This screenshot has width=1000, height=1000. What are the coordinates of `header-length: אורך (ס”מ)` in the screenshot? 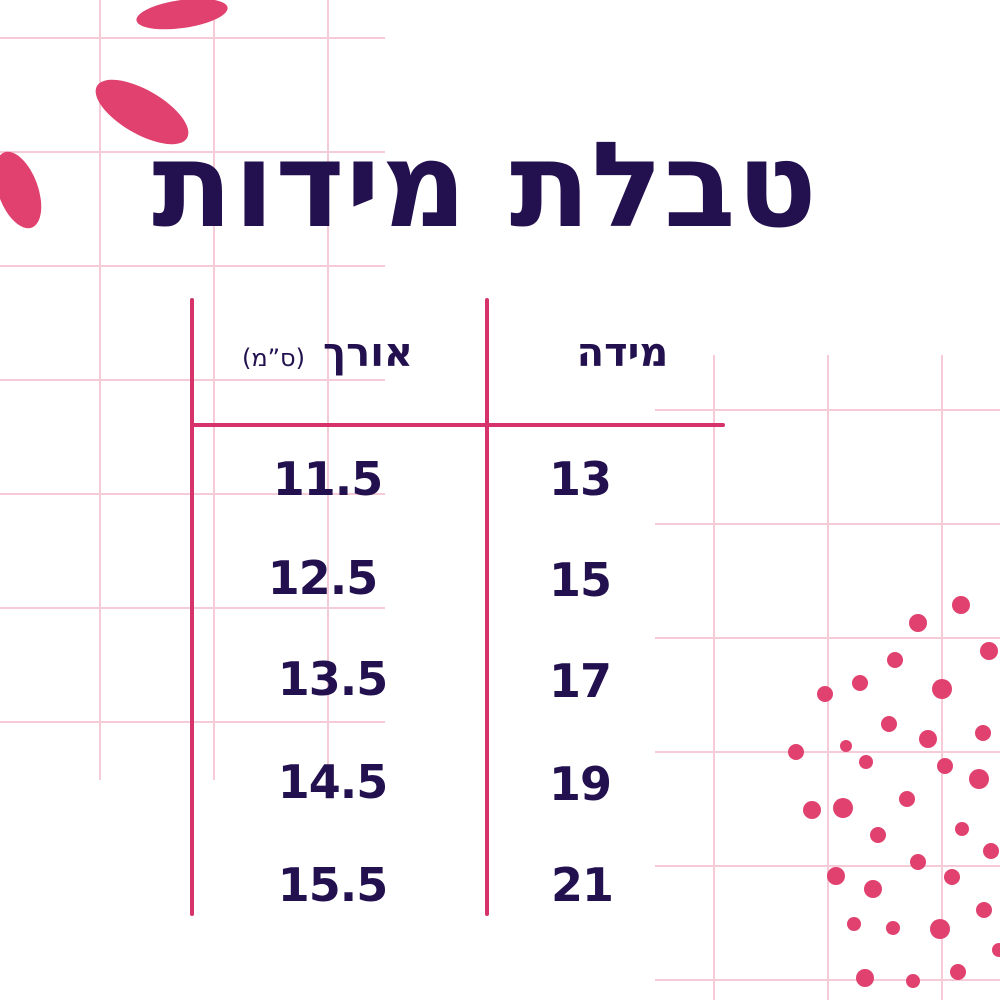 It's located at (327, 355).